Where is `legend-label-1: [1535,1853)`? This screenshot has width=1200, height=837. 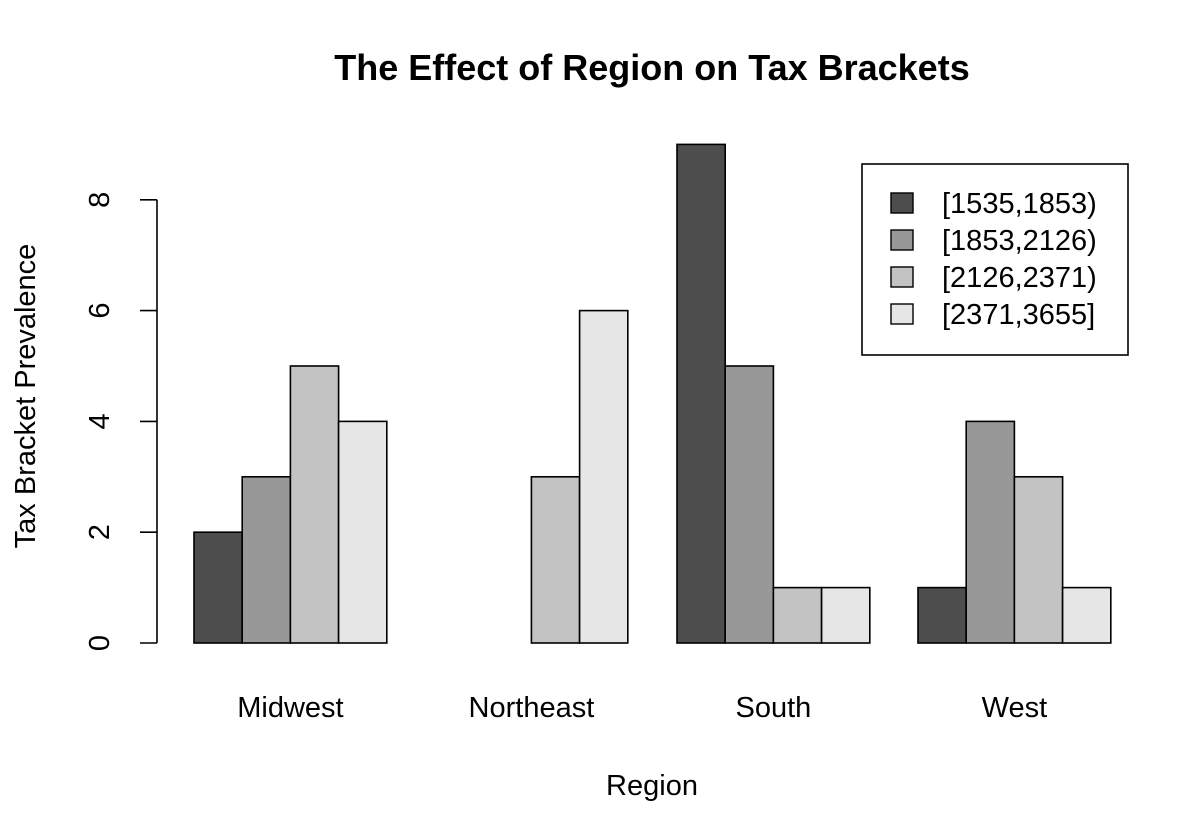 legend-label-1: [1535,1853) is located at coordinates (1019, 204).